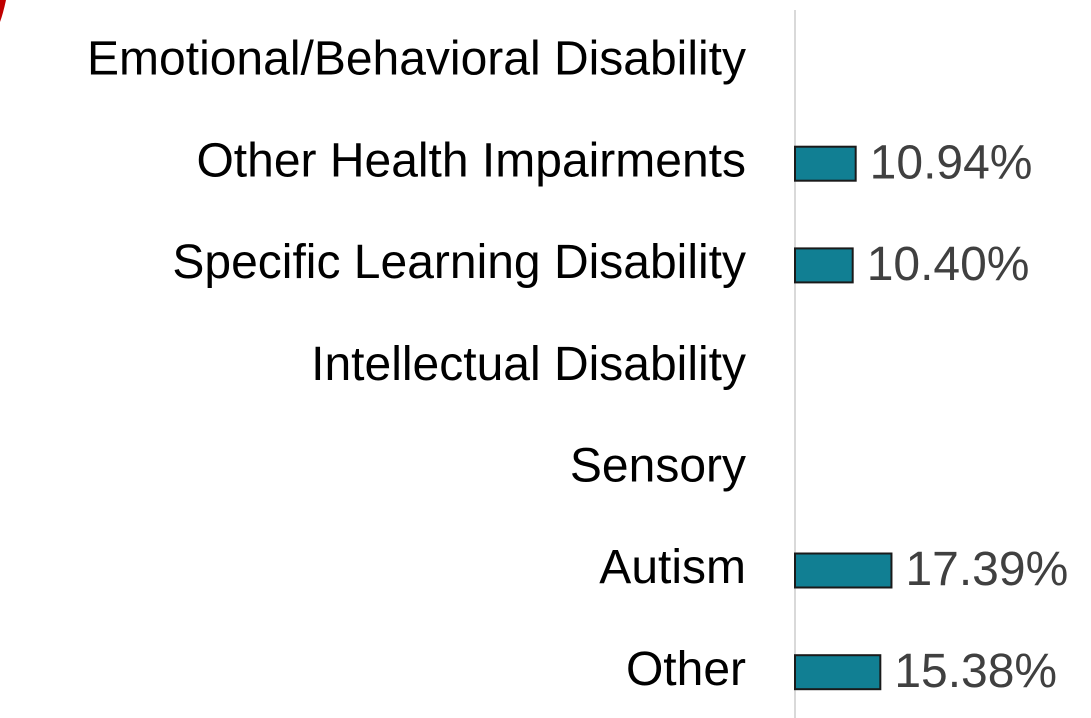  I want to click on category-label: Specific Learning Disability, so click(459, 262).